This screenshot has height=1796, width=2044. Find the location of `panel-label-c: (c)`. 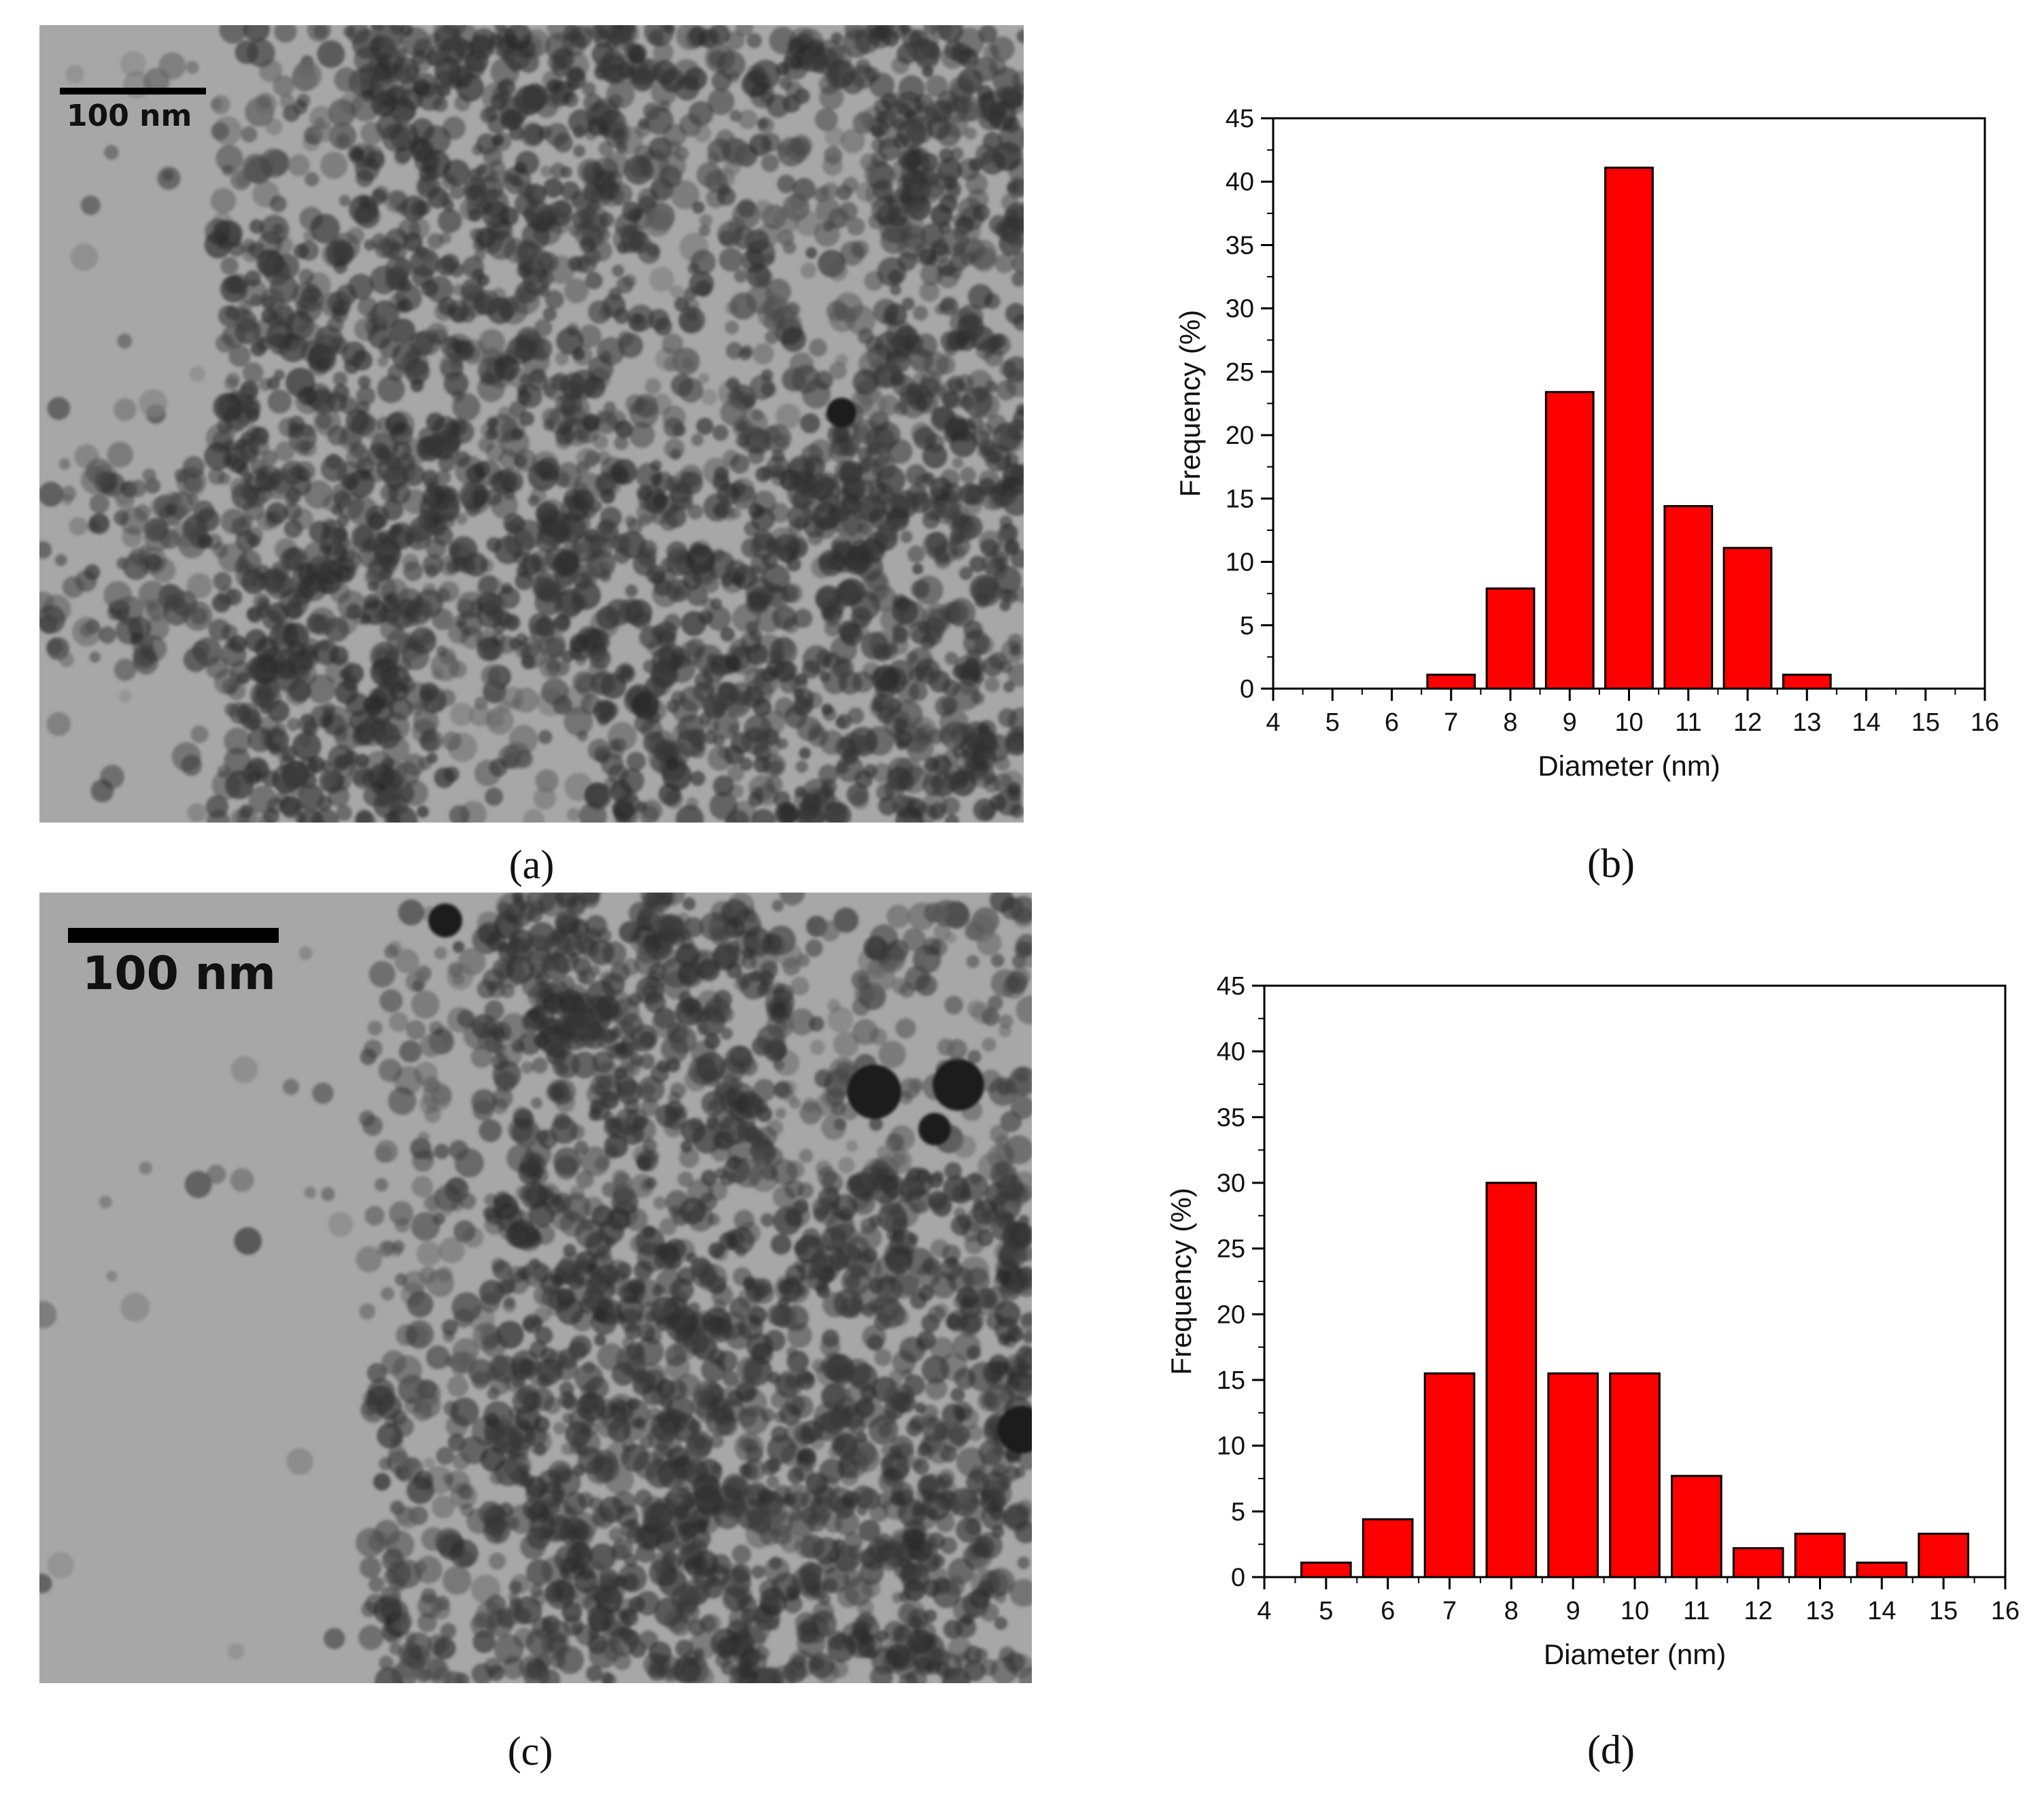

panel-label-c: (c) is located at coordinates (530, 1751).